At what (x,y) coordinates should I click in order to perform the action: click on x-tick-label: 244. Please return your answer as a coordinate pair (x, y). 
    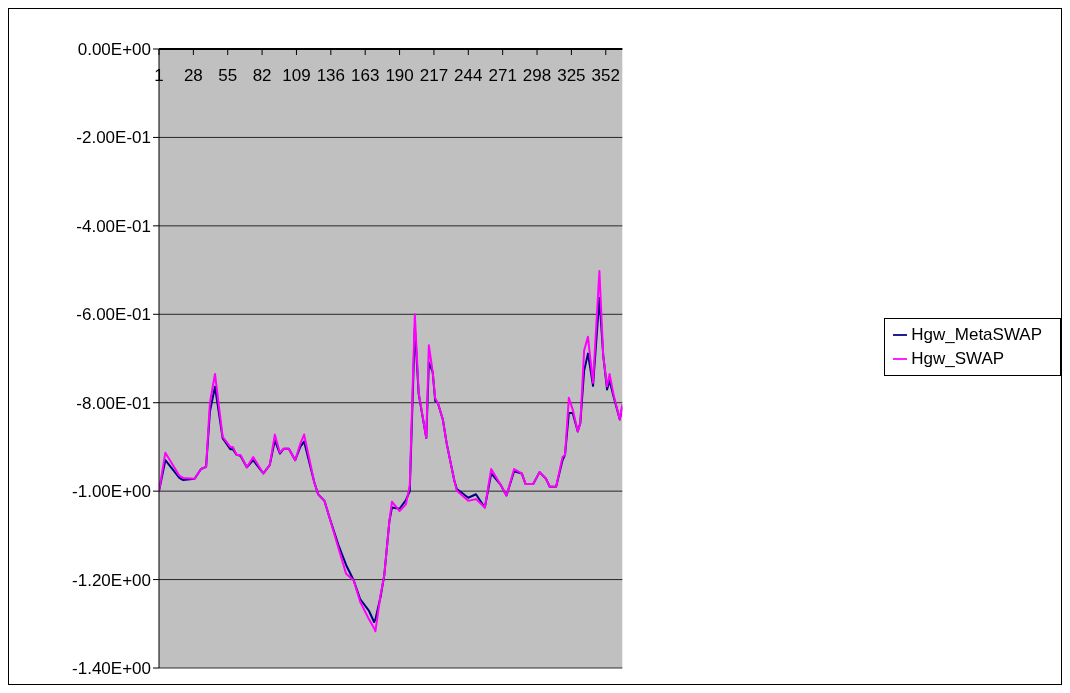
    Looking at the image, I should click on (468, 76).